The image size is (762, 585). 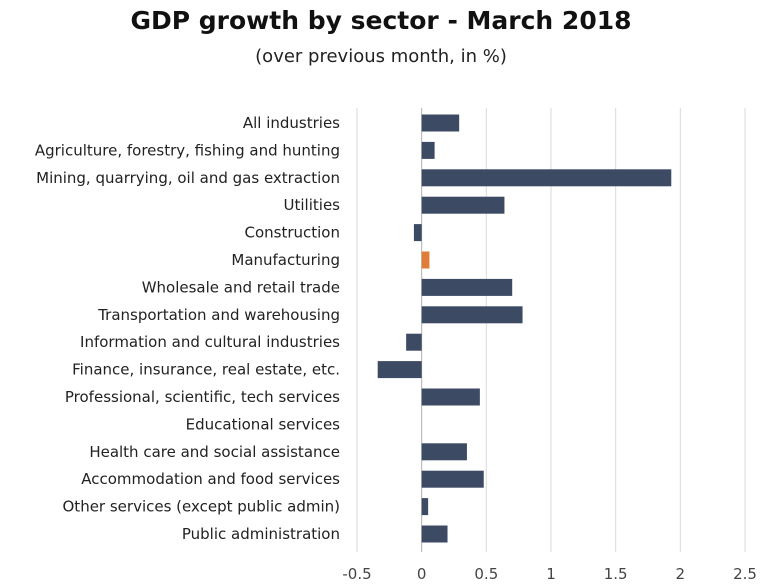 What do you see at coordinates (486, 574) in the screenshot?
I see `x-tick-label: 0.5` at bounding box center [486, 574].